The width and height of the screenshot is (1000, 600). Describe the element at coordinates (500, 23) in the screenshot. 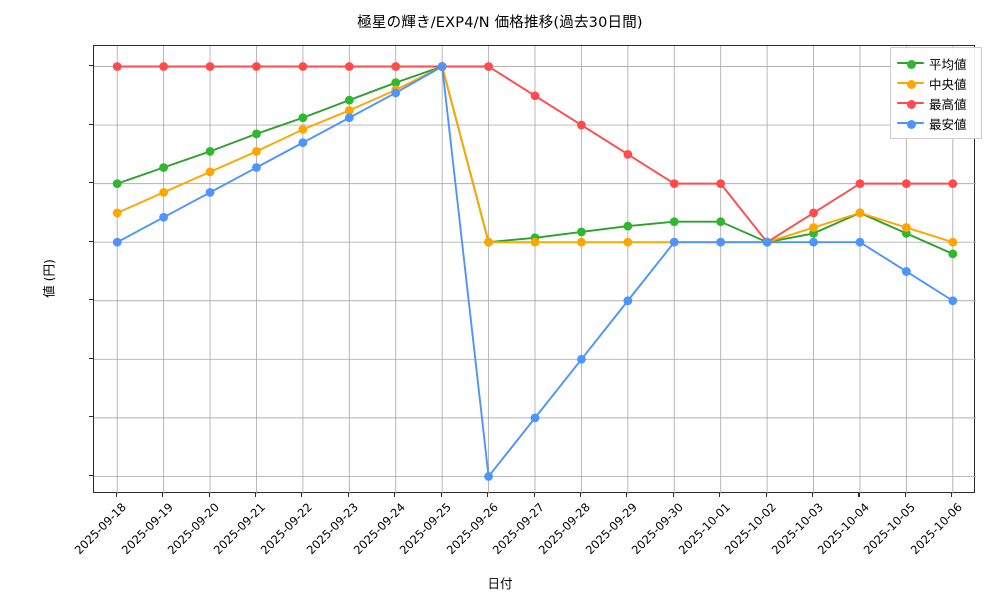

I see `chart-title: 極星の輝き/EXP4/N 価格推移(過去30日間)` at that location.